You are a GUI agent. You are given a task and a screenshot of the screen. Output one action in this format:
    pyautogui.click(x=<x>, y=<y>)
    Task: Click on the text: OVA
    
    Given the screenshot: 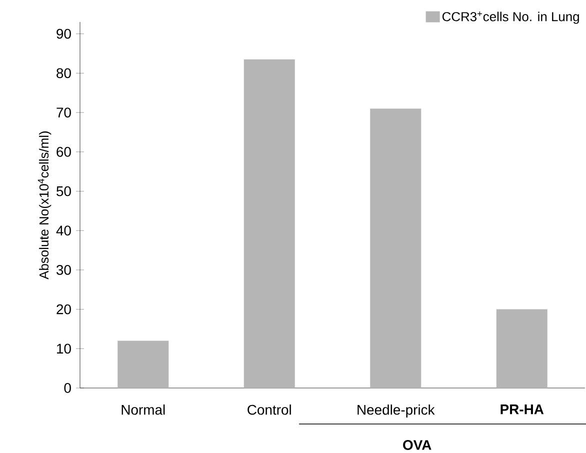 What is the action you would take?
    pyautogui.click(x=417, y=445)
    